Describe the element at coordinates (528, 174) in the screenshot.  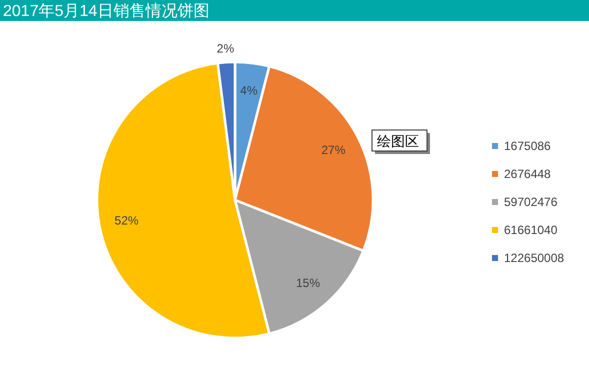
I see `legend-label: 2676448` at that location.